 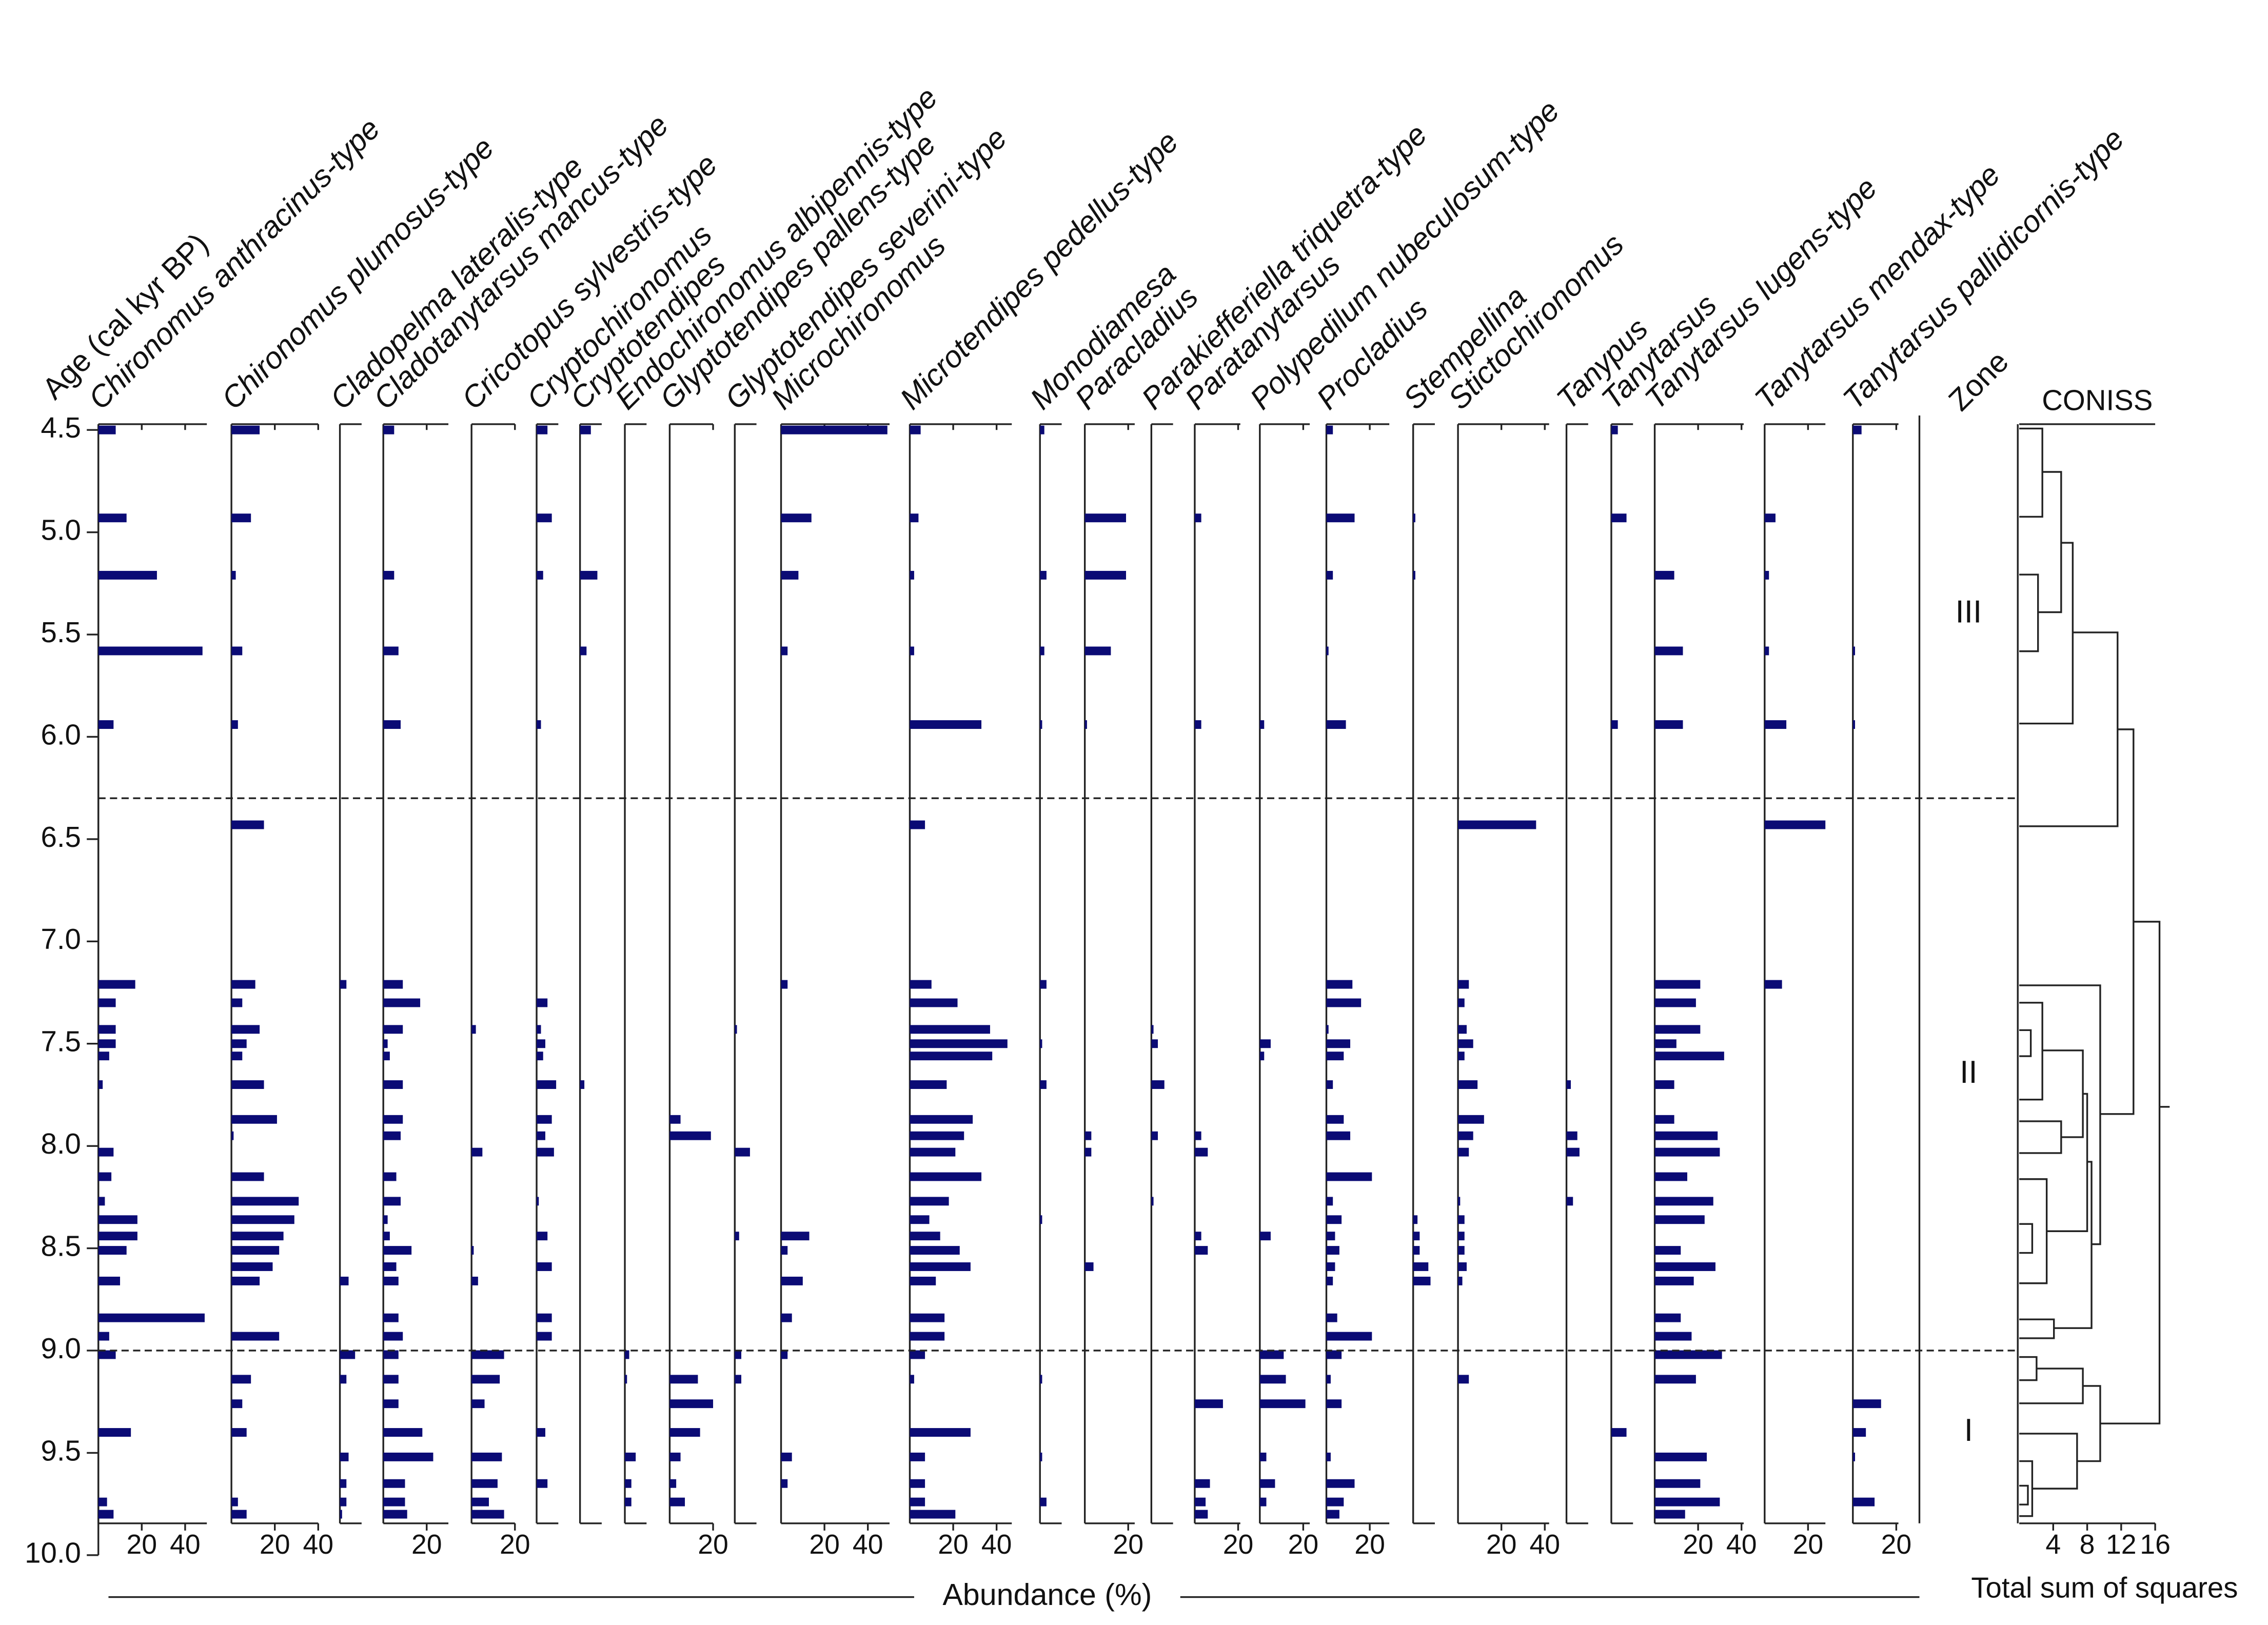 I want to click on taxon-label: Chironomus anthracinus-type, so click(x=234, y=263).